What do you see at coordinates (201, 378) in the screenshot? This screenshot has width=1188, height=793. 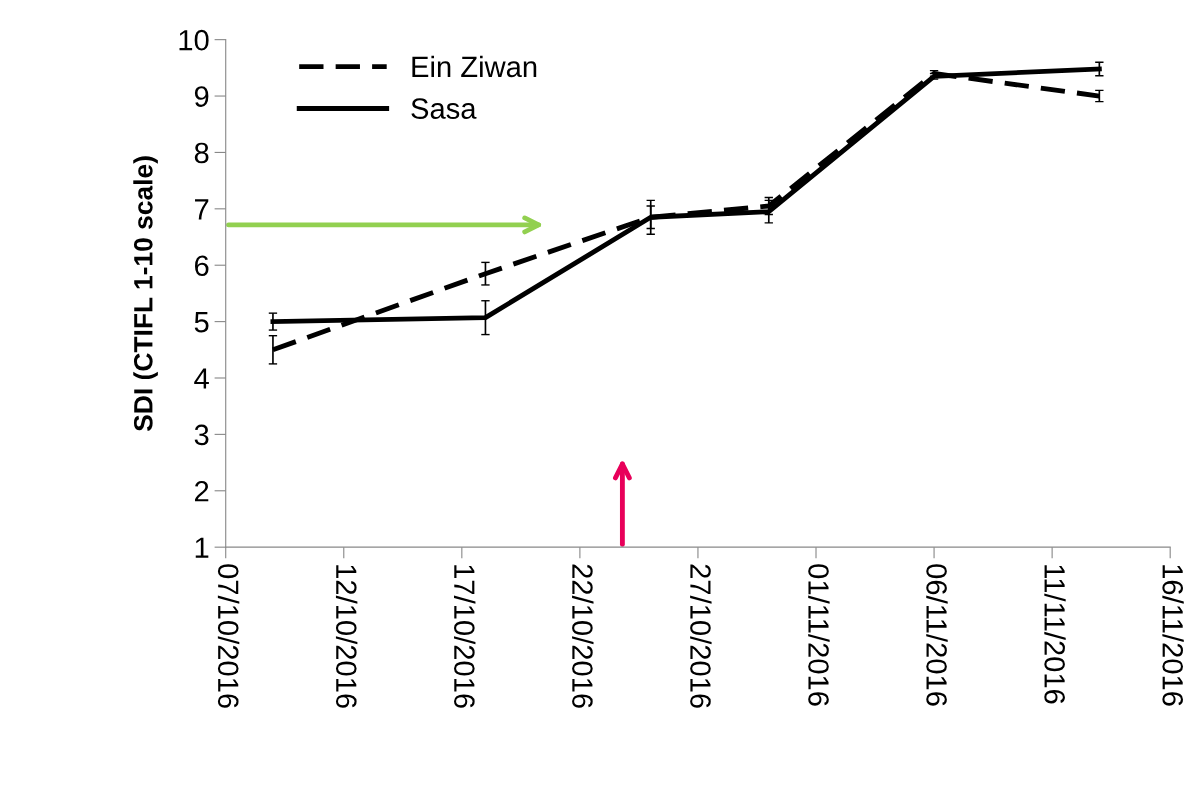 I see `y-tick-label: 4` at bounding box center [201, 378].